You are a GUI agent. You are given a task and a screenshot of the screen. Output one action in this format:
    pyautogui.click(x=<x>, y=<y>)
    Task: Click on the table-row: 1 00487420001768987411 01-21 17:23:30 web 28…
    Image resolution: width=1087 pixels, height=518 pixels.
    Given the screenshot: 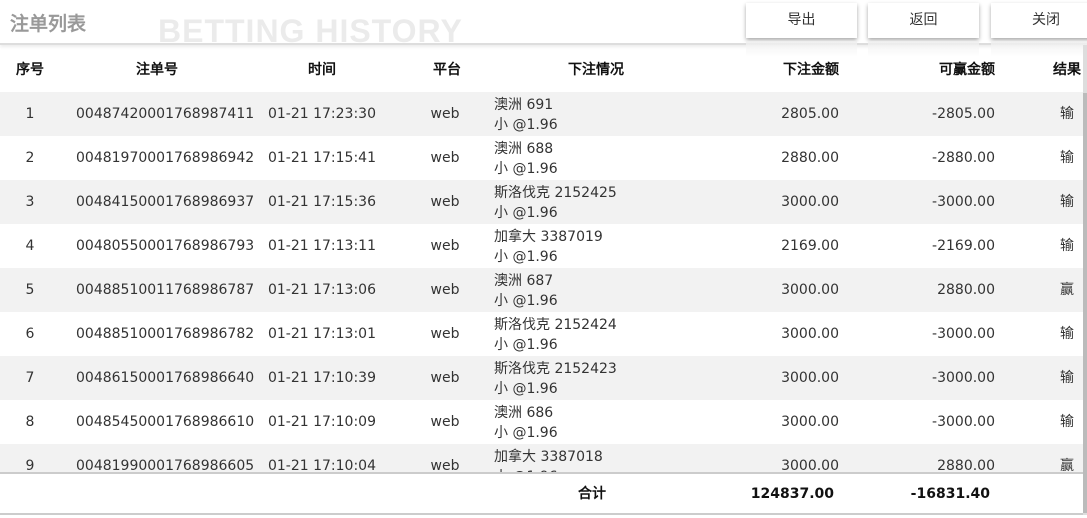 What is the action you would take?
    pyautogui.click(x=541, y=114)
    